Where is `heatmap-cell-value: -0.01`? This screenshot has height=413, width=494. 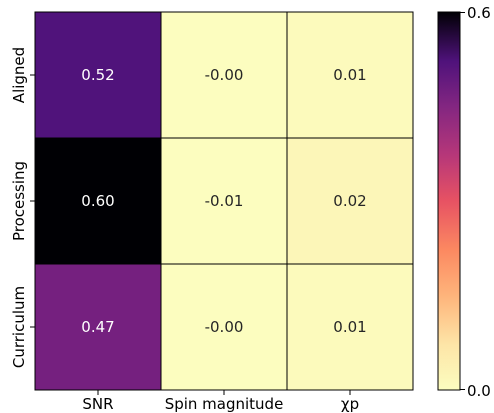 heatmap-cell-value: -0.01 is located at coordinates (224, 201).